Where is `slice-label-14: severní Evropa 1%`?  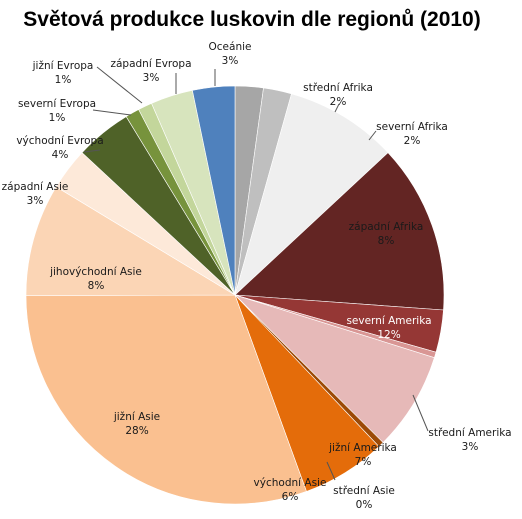 slice-label-14: severní Evropa 1% is located at coordinates (57, 111).